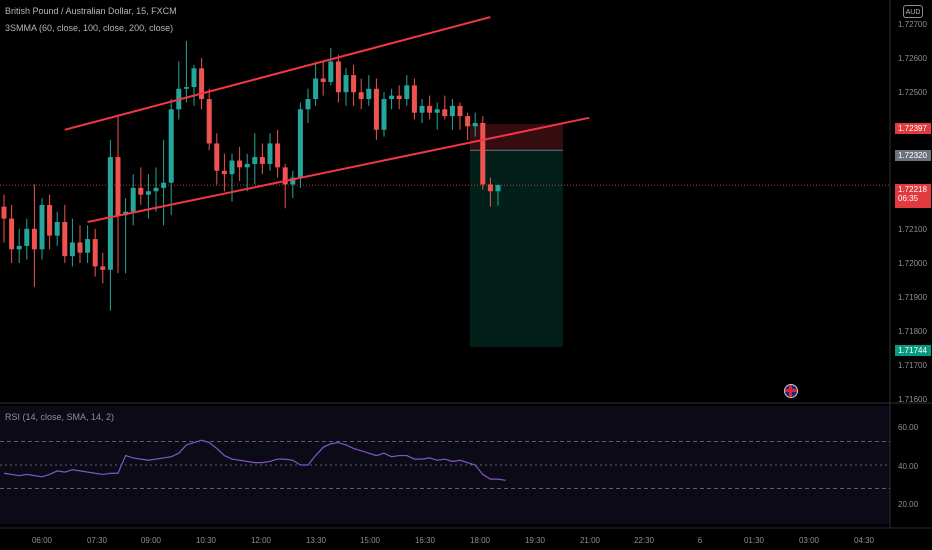 Image resolution: width=932 pixels, height=550 pixels. I want to click on last-price-value: 1.72218, so click(912, 189).